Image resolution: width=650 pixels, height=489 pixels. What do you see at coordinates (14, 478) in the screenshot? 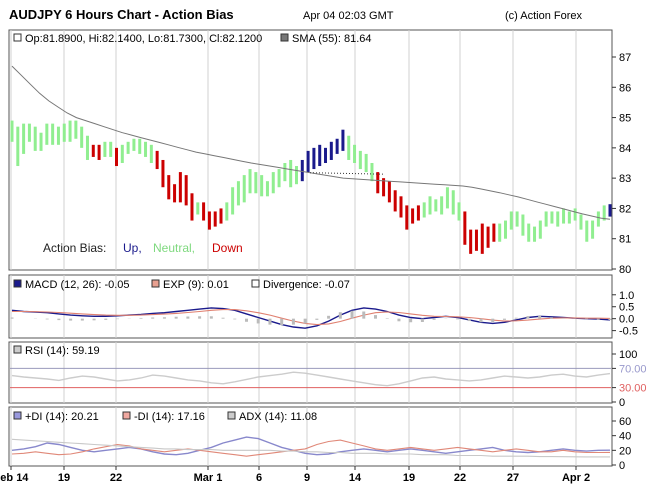
I see `x-tick-label: Feb 14` at bounding box center [14, 478].